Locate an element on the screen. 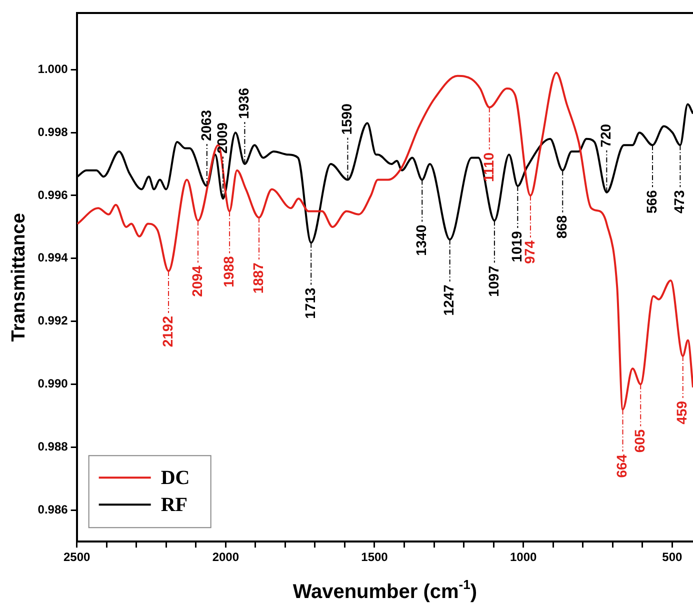 This screenshot has width=693, height=612. y-tick-label: 0.994 is located at coordinates (53, 257).